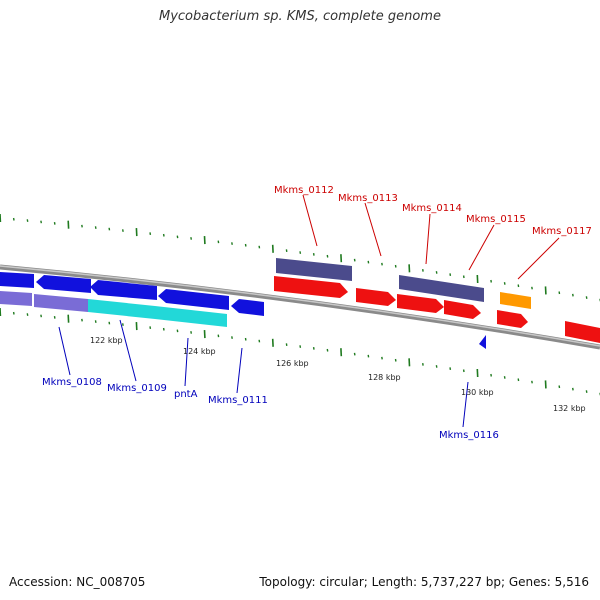 The image size is (600, 600). What do you see at coordinates (432, 208) in the screenshot?
I see `gene-label: Mkms_0114` at bounding box center [432, 208].